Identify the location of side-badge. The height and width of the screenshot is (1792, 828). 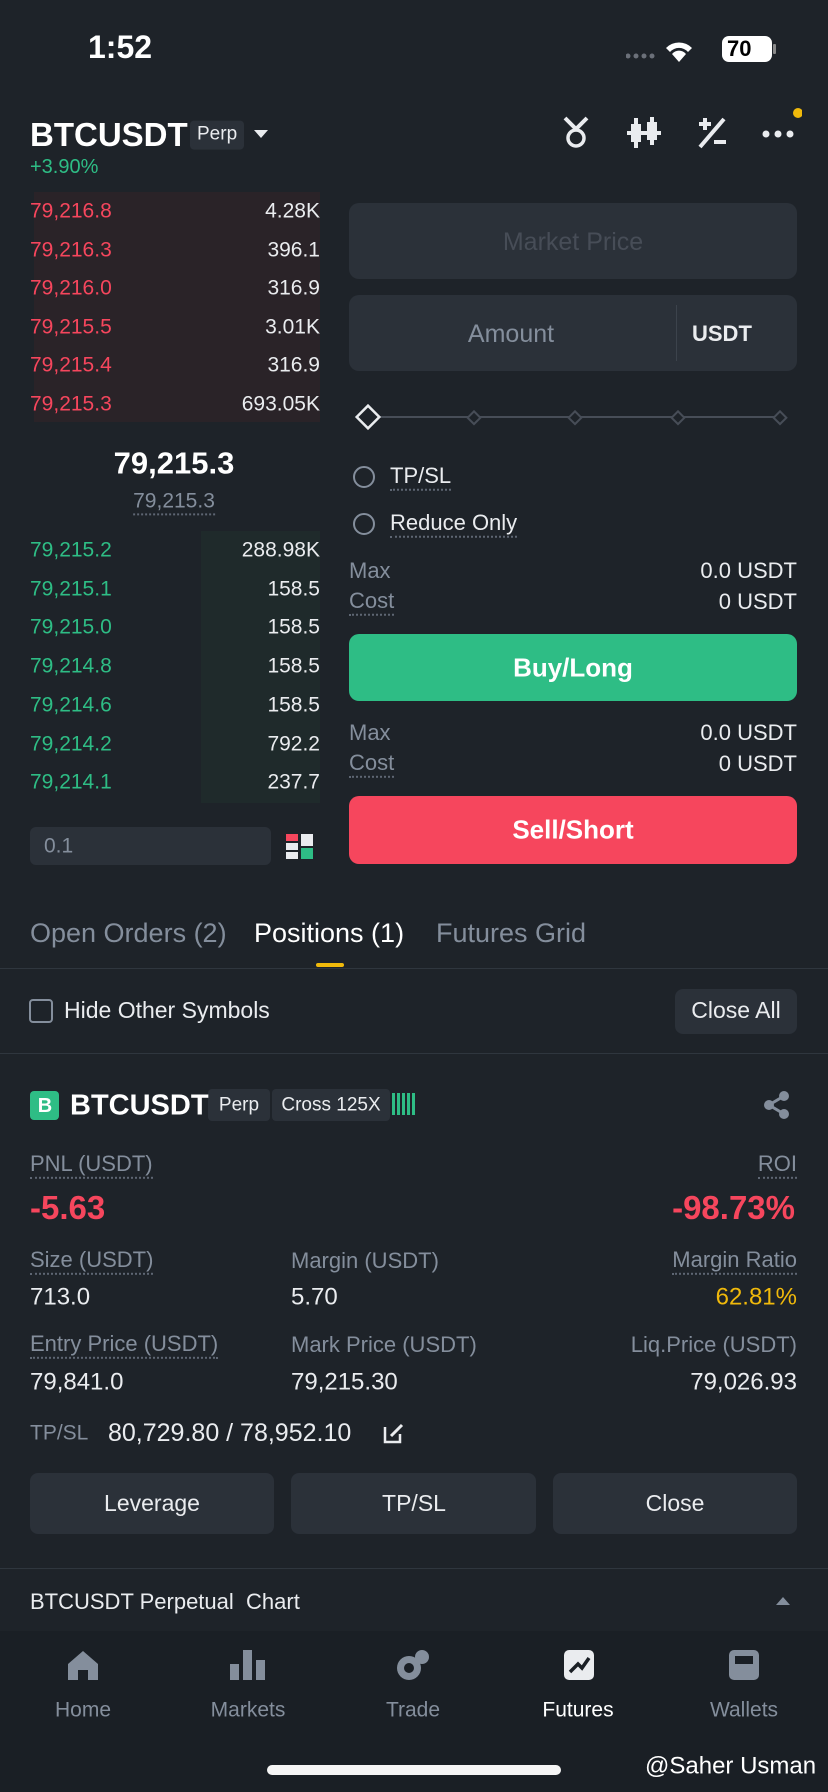
(44, 1105).